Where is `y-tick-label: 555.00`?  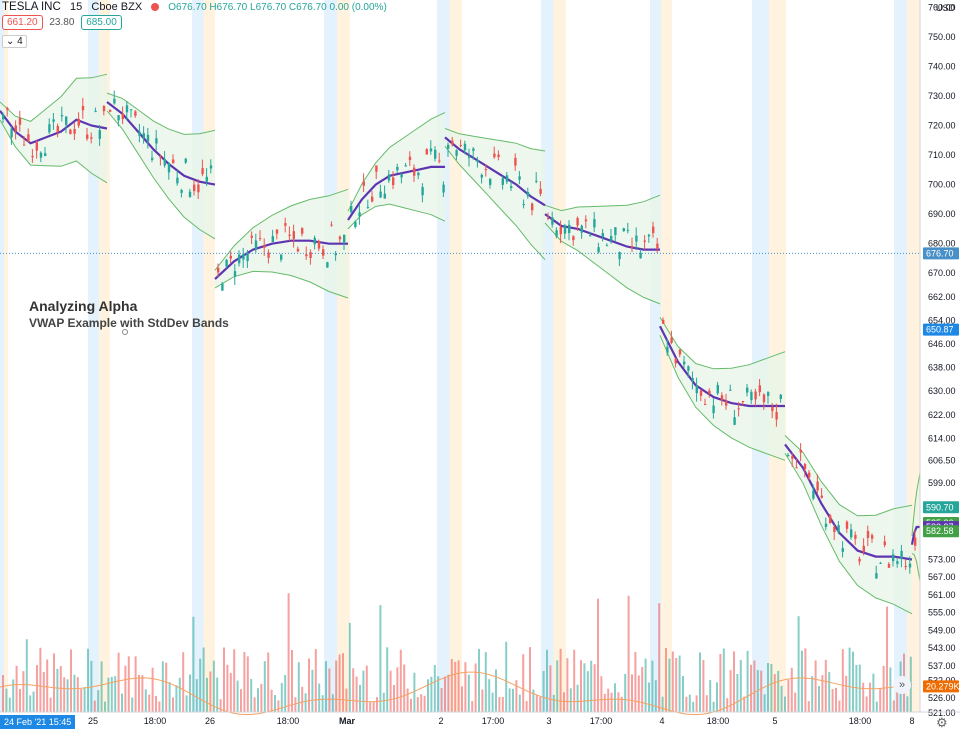 y-tick-label: 555.00 is located at coordinates (942, 613).